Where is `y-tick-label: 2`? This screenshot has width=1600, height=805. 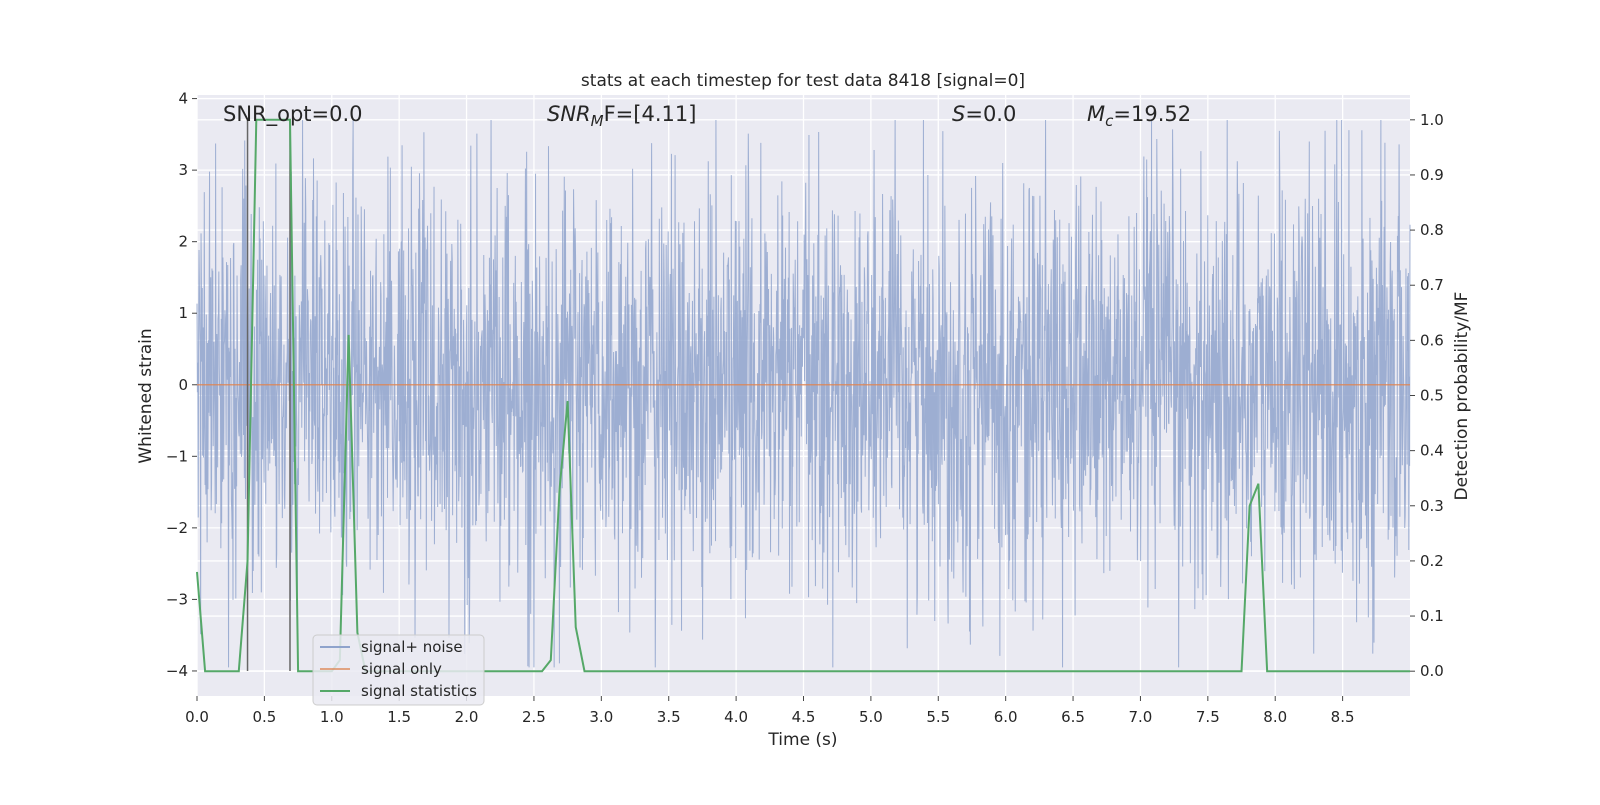 y-tick-label: 2 is located at coordinates (183, 242).